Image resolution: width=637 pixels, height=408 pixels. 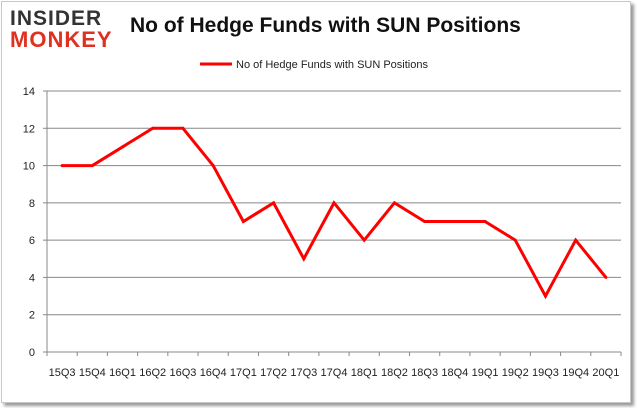 I want to click on x-tick-label: 19Q2, so click(x=515, y=373).